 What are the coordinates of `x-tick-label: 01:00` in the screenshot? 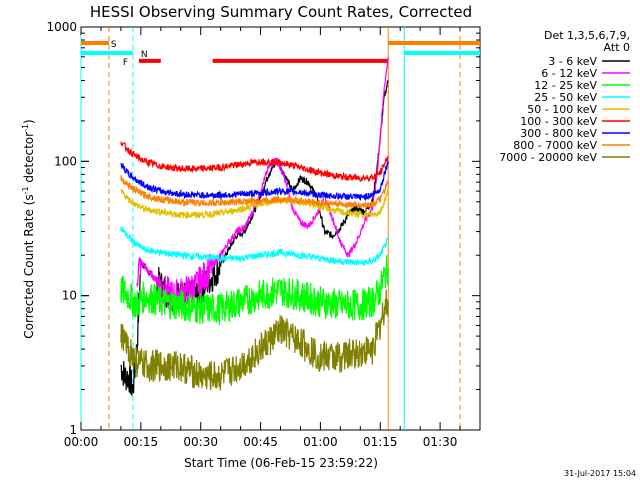 It's located at (320, 442).